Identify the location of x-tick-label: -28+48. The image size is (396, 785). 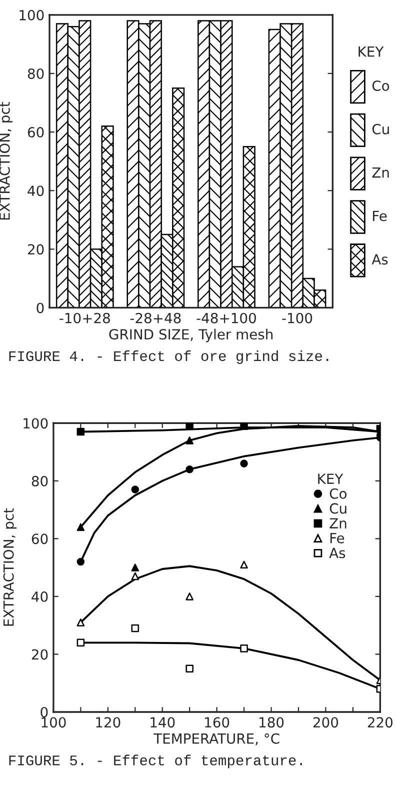
(155, 318).